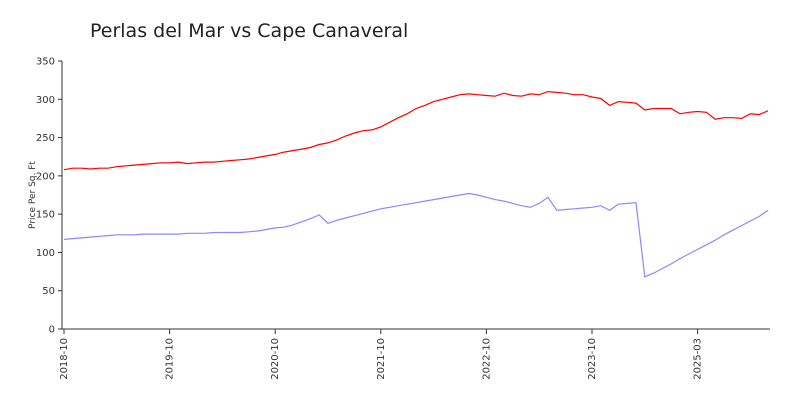 This screenshot has width=800, height=400. What do you see at coordinates (52, 330) in the screenshot?
I see `y-tick-label: 0` at bounding box center [52, 330].